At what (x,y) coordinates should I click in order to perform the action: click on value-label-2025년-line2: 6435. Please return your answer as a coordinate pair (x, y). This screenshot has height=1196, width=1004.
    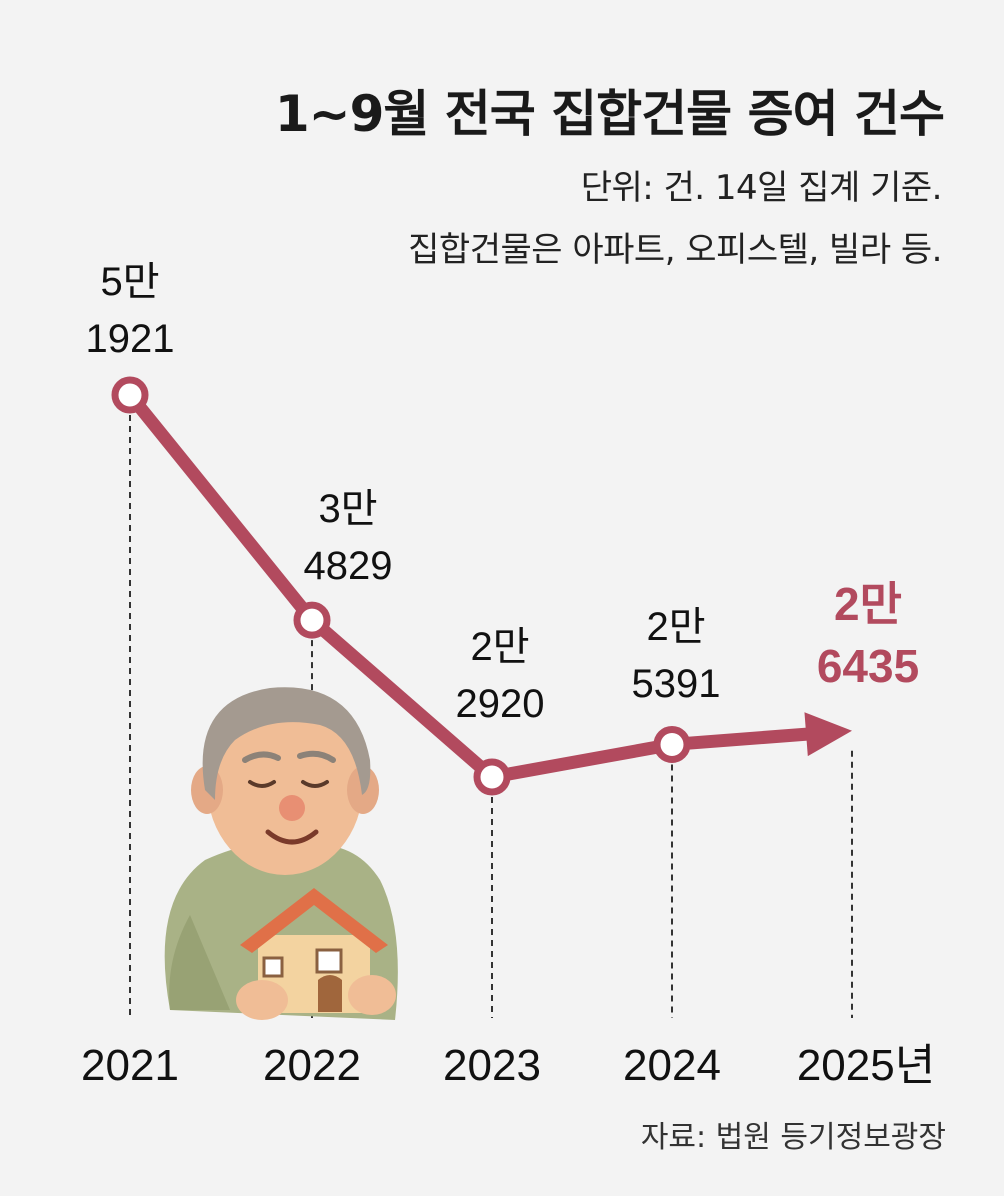
    Looking at the image, I should click on (868, 666).